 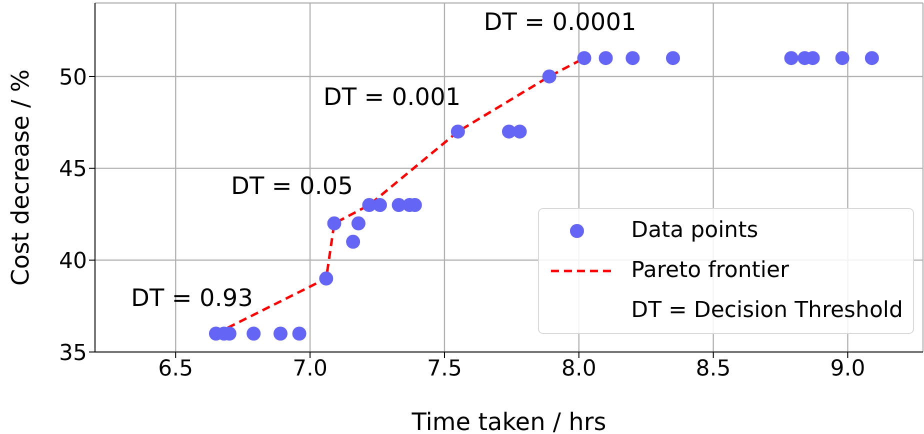 I want to click on x-tick-label: 7.5, so click(x=444, y=369).